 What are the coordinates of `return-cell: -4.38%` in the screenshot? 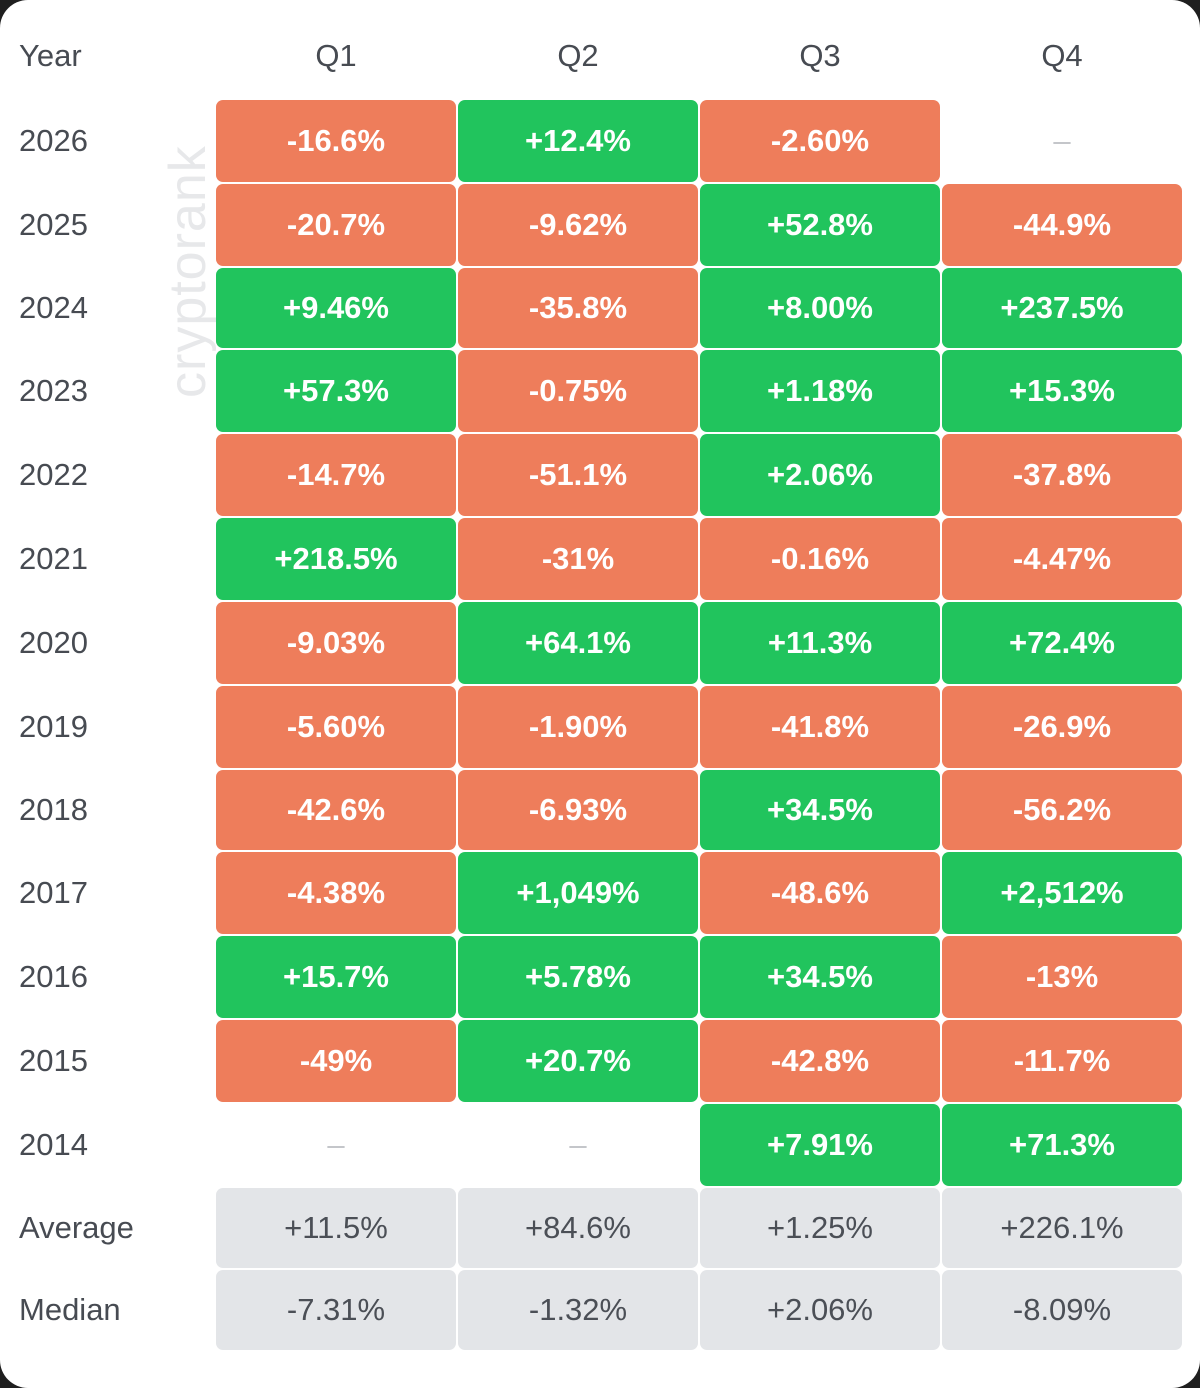 It's located at (336, 893).